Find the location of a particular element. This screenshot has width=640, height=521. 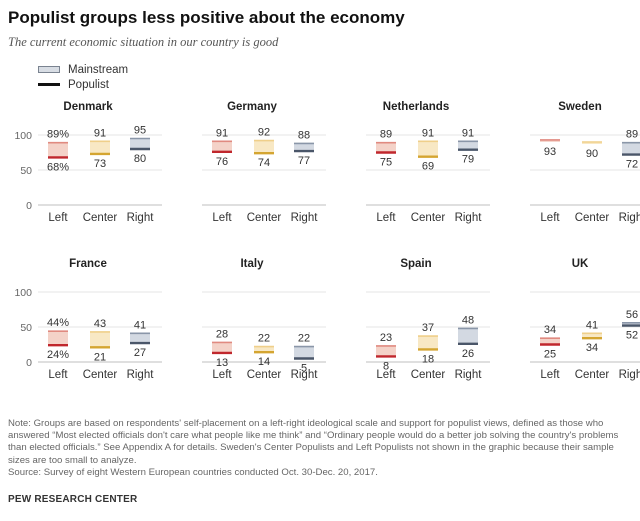

mainstream-value-label: 37 is located at coordinates (428, 328).